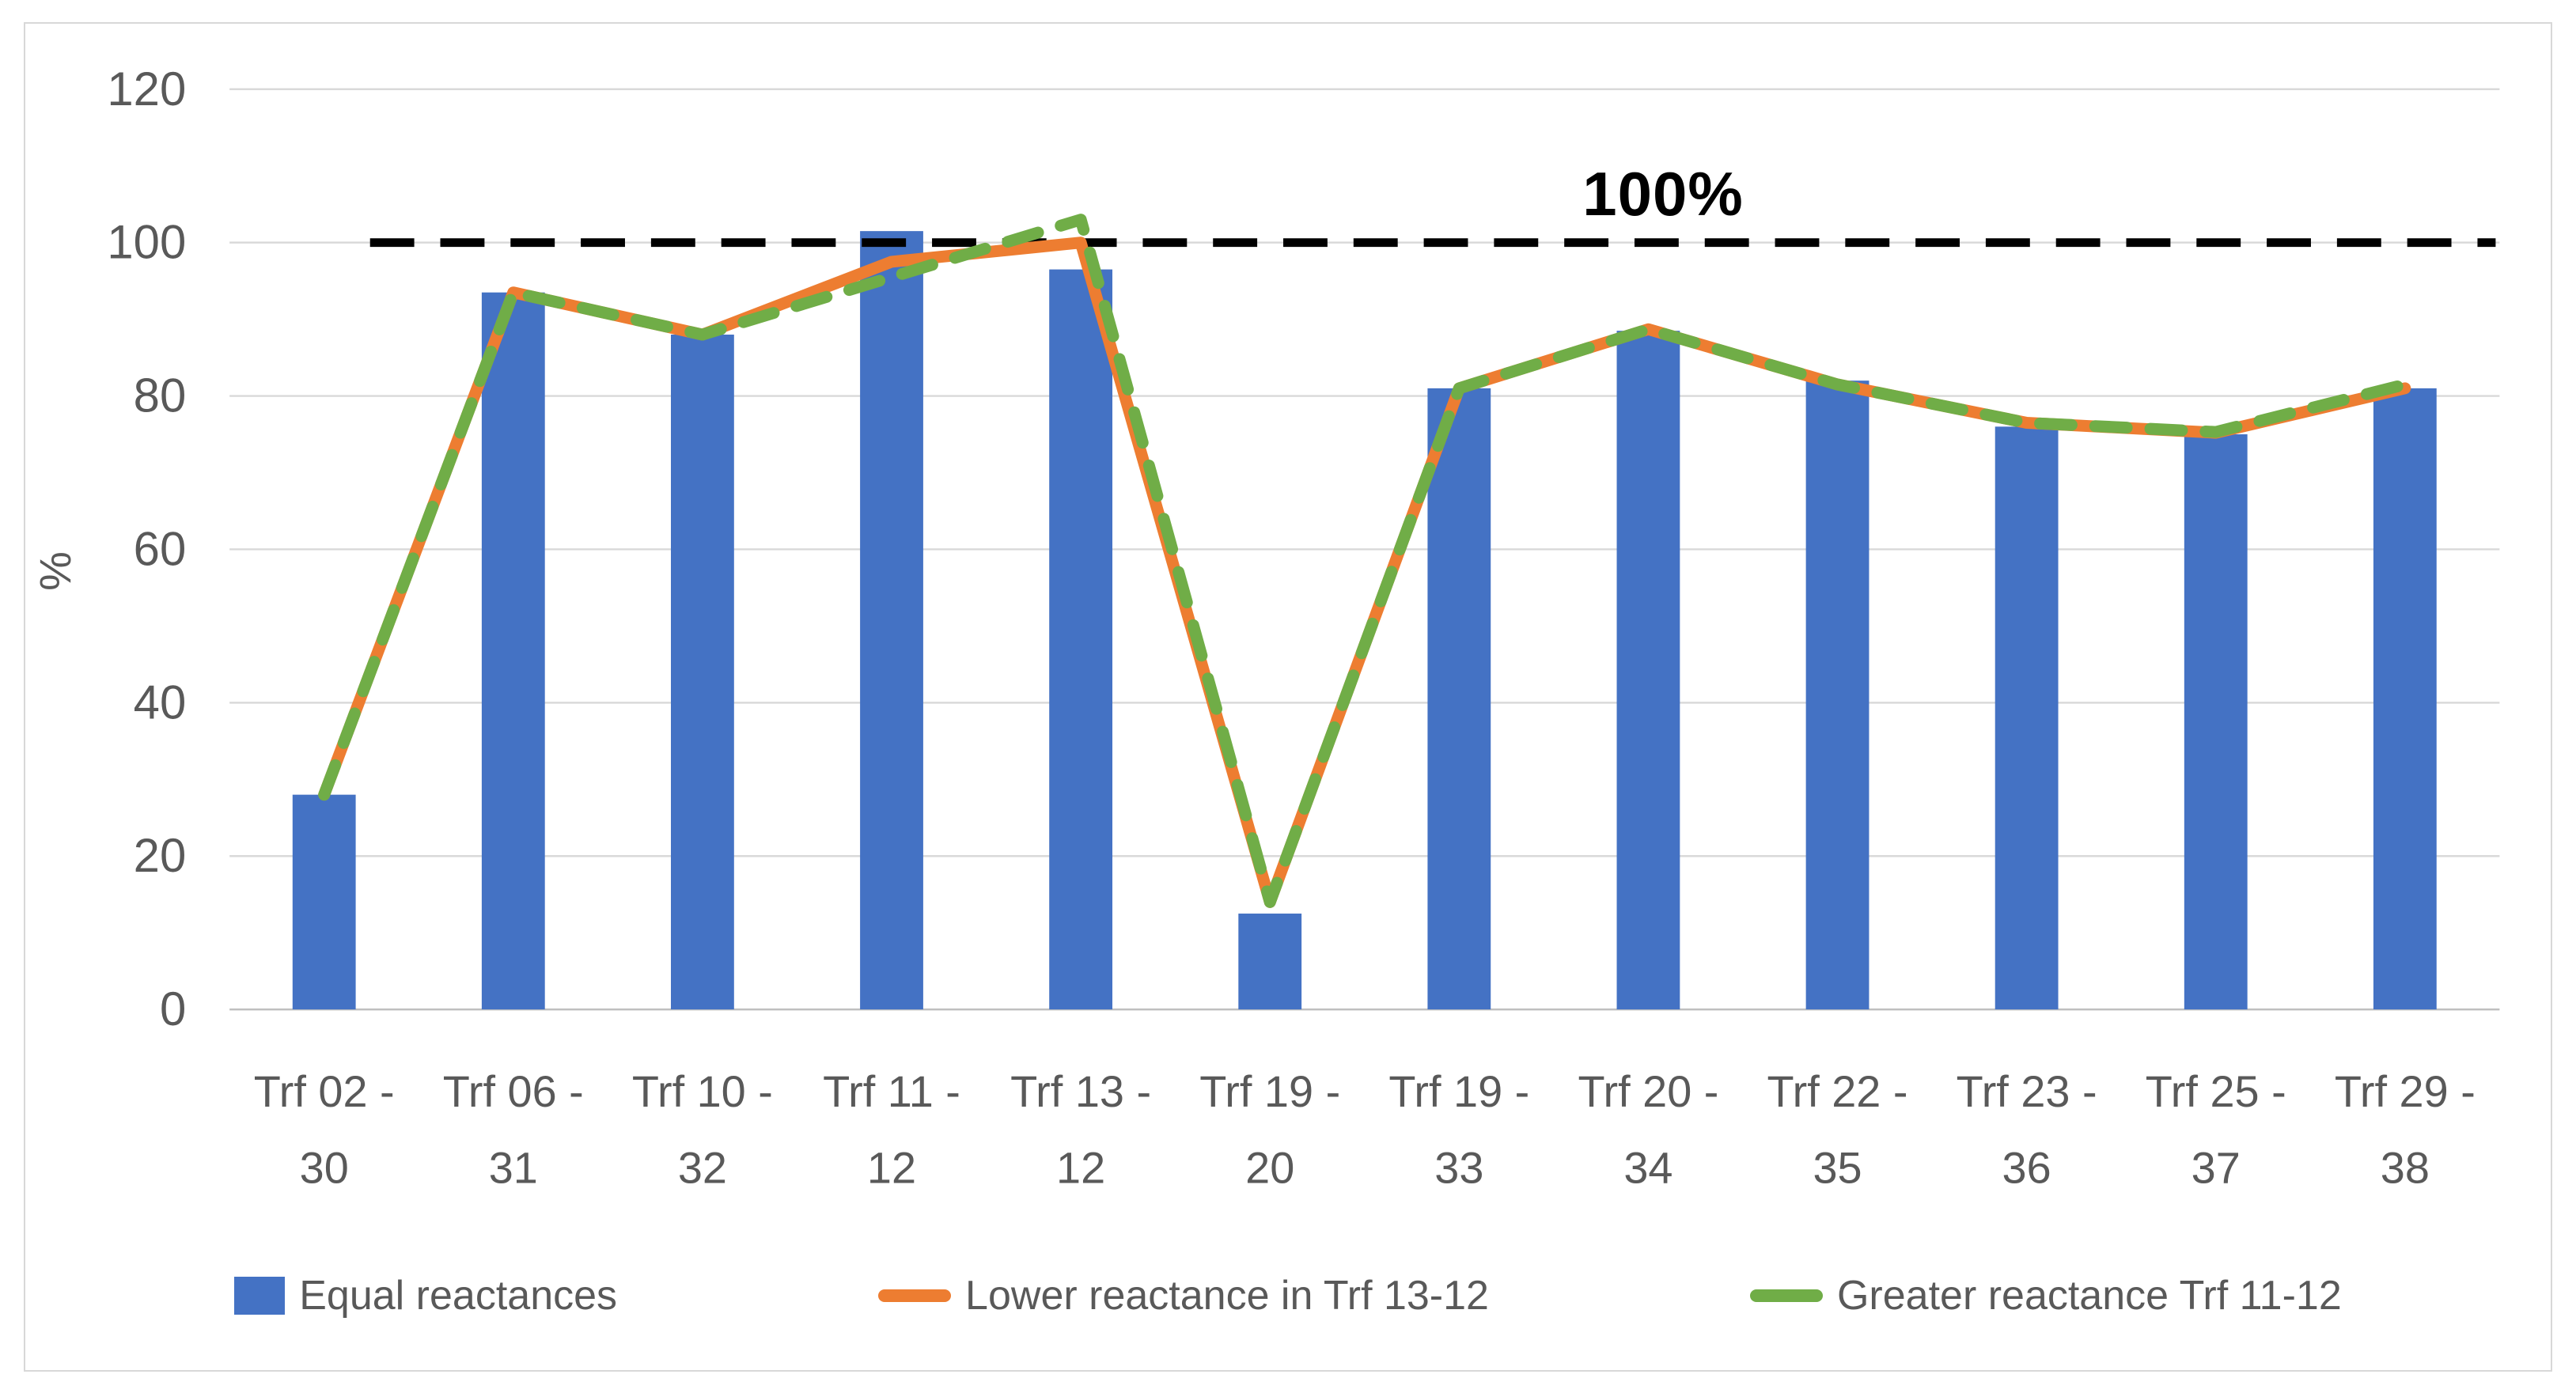 This screenshot has width=2576, height=1393. What do you see at coordinates (146, 242) in the screenshot?
I see `y-tick-label: 100` at bounding box center [146, 242].